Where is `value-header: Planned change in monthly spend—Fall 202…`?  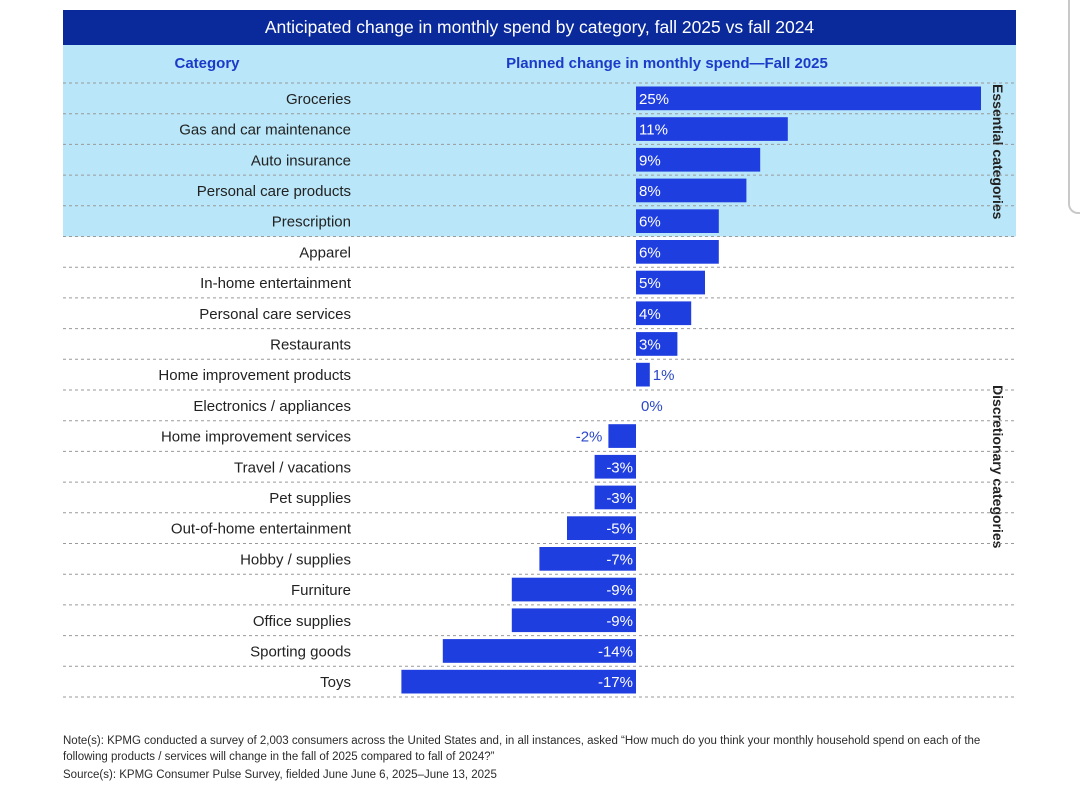
value-header: Planned change in monthly spend—Fall 202… is located at coordinates (667, 63).